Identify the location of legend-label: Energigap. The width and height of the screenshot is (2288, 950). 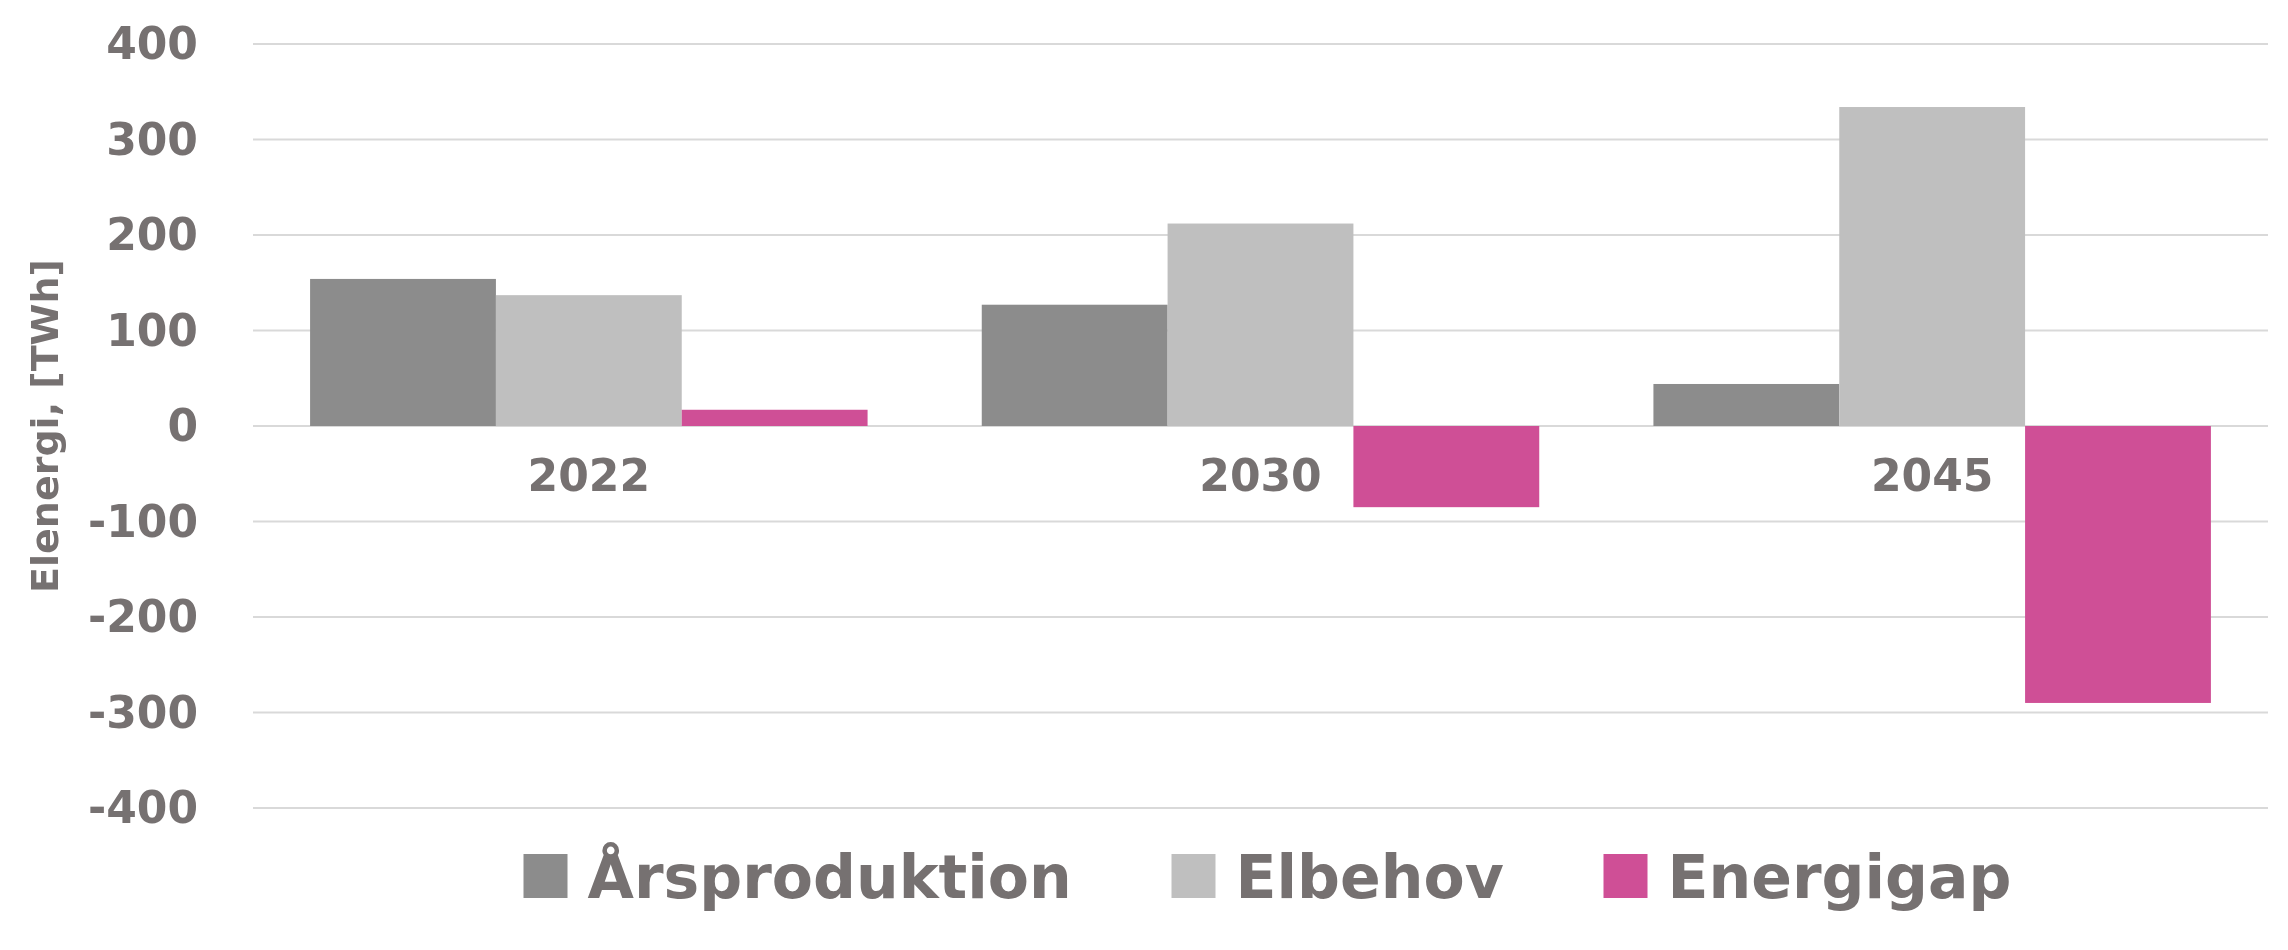
(1839, 877).